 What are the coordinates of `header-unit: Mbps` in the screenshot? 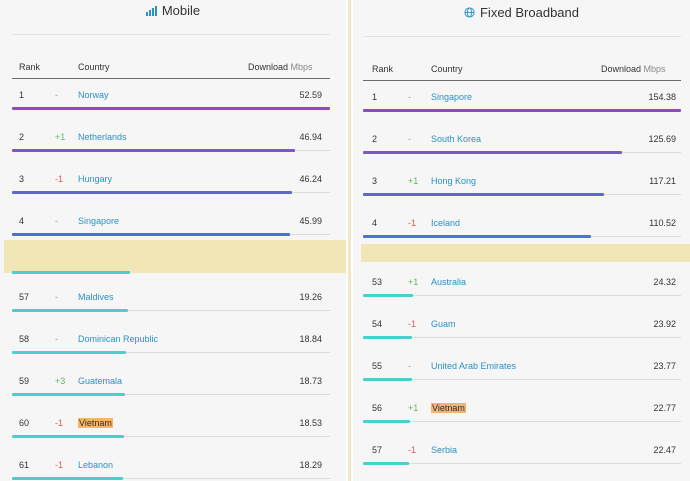 It's located at (654, 69).